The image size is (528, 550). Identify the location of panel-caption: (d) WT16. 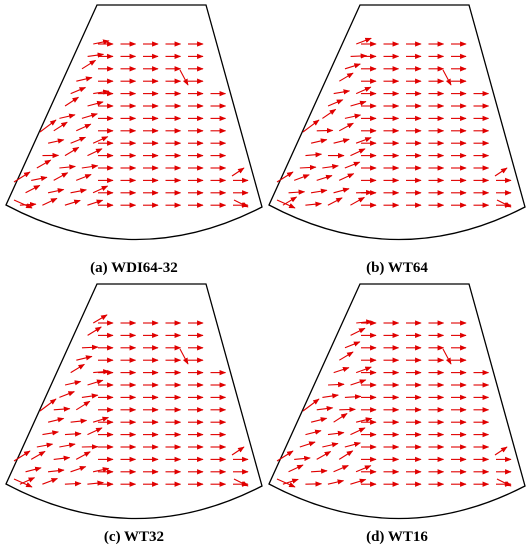
(397, 537).